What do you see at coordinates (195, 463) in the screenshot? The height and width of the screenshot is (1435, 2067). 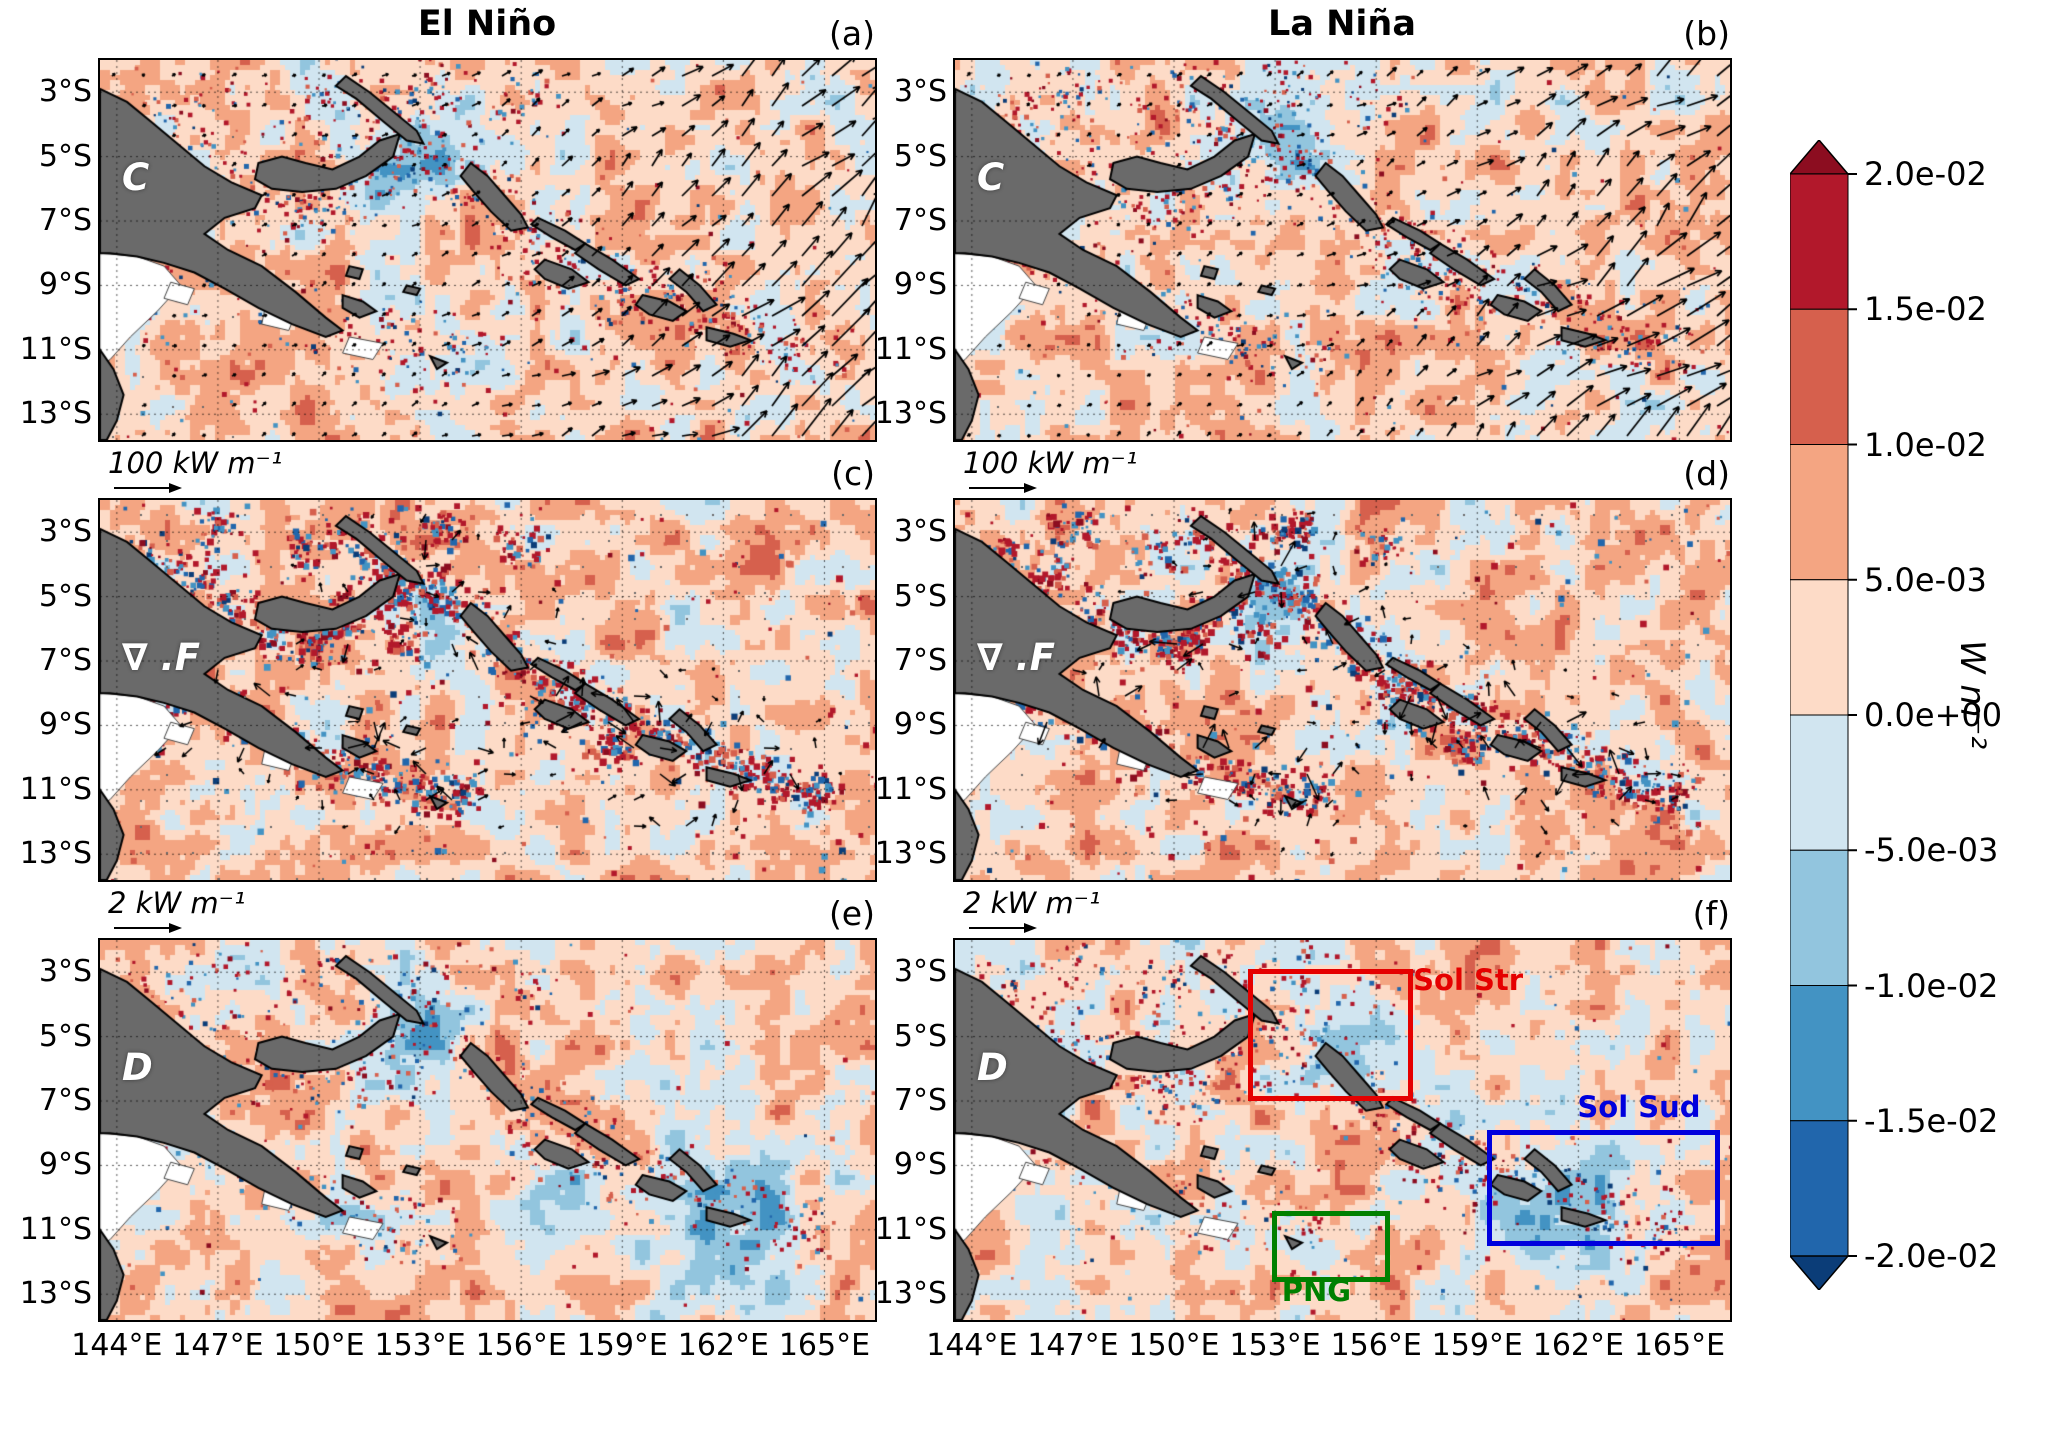 I see `quiver-key-label: 100 kW m⁻¹` at bounding box center [195, 463].